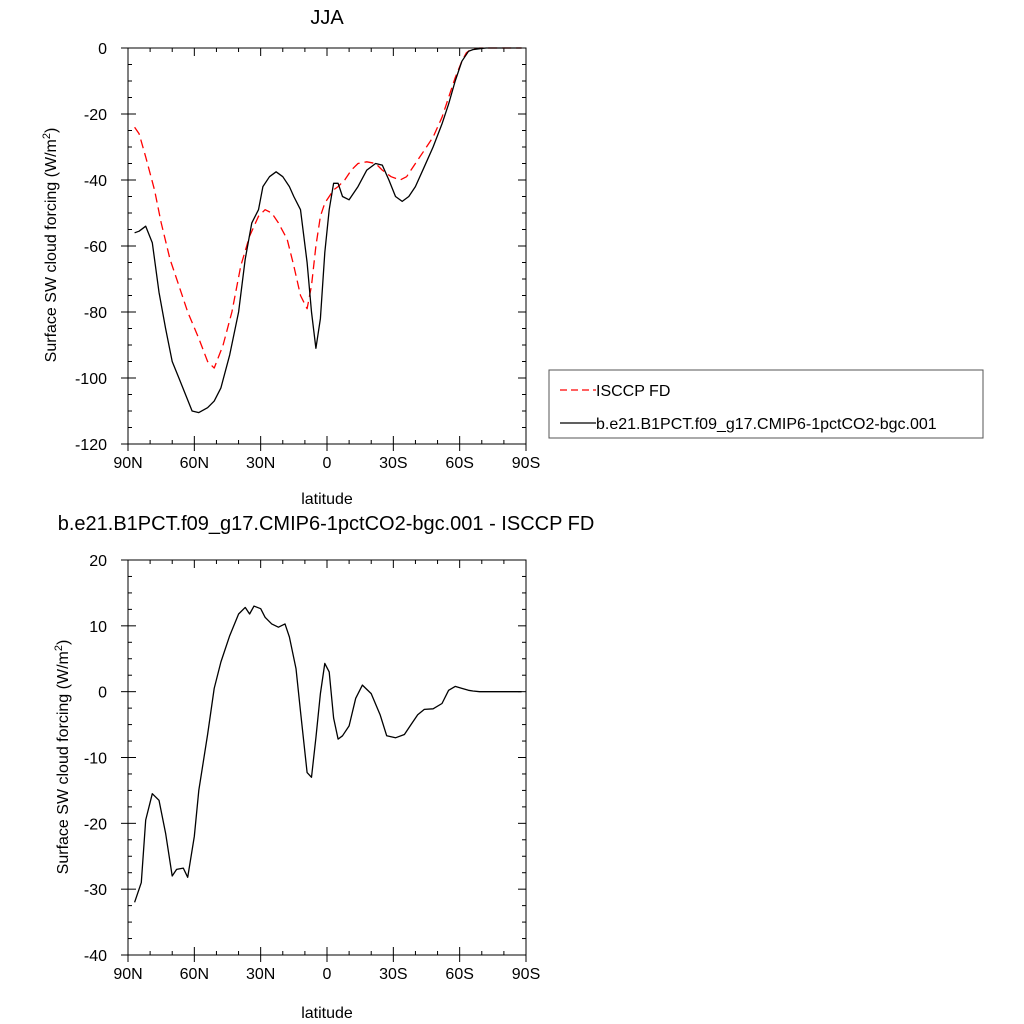  Describe the element at coordinates (91, 379) in the screenshot. I see `y-tick-label: -100` at that location.